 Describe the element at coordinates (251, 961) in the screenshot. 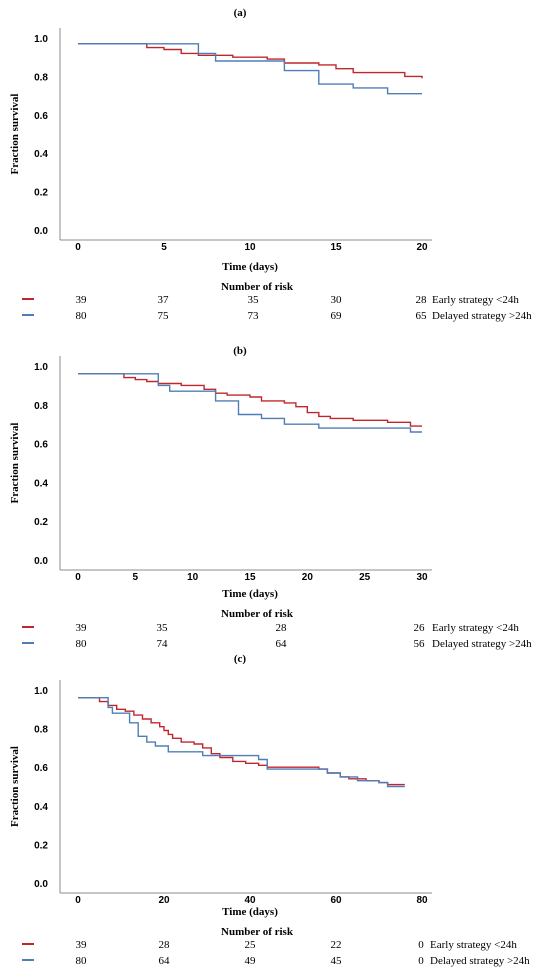

I see `risk-count: 49` at that location.